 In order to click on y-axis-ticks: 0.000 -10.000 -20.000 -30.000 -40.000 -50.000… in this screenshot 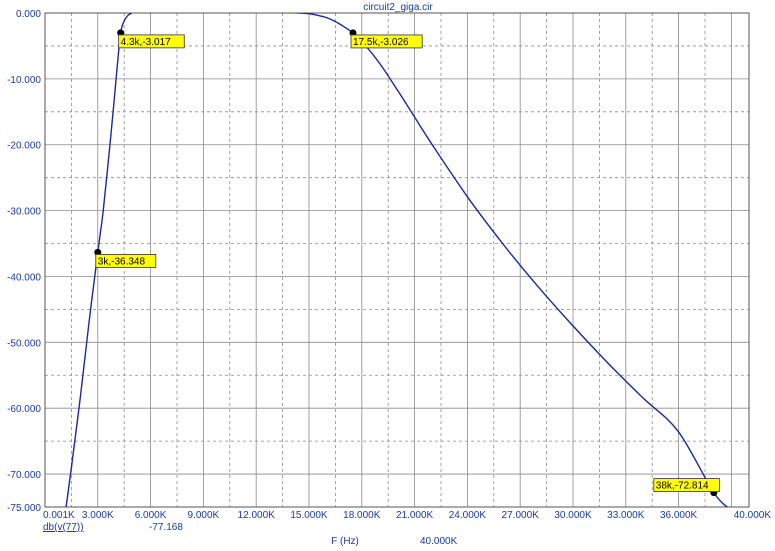, I will do `click(24, 261)`.